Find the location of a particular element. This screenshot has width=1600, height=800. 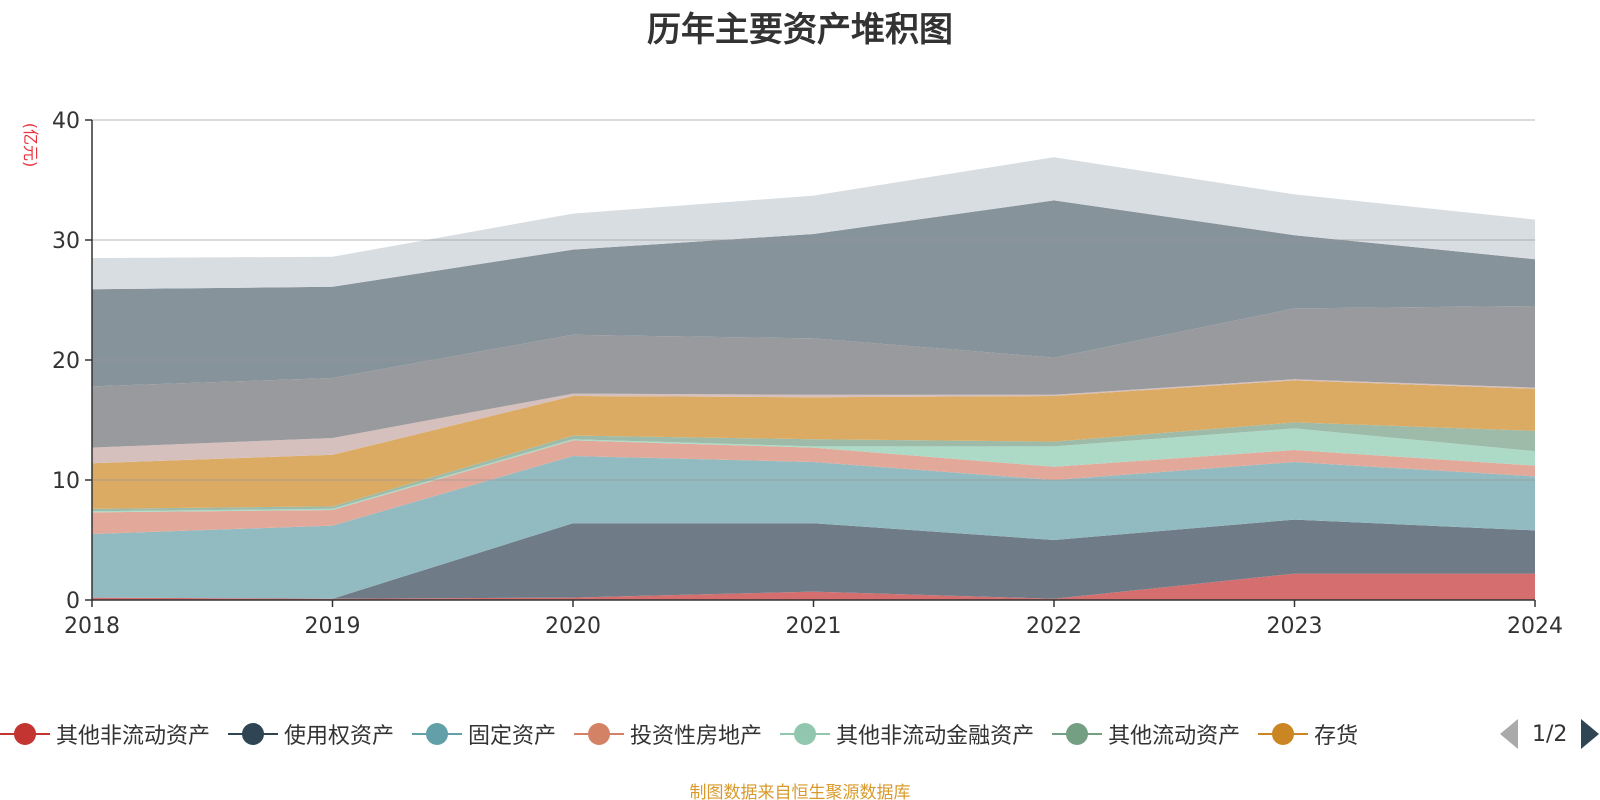

data-source-note: 制图数据来自恒生聚源数据库 is located at coordinates (800, 791).